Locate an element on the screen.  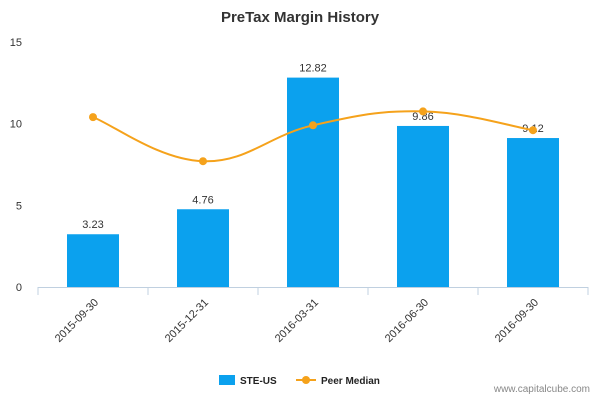
legend-line-marker is located at coordinates (306, 380).